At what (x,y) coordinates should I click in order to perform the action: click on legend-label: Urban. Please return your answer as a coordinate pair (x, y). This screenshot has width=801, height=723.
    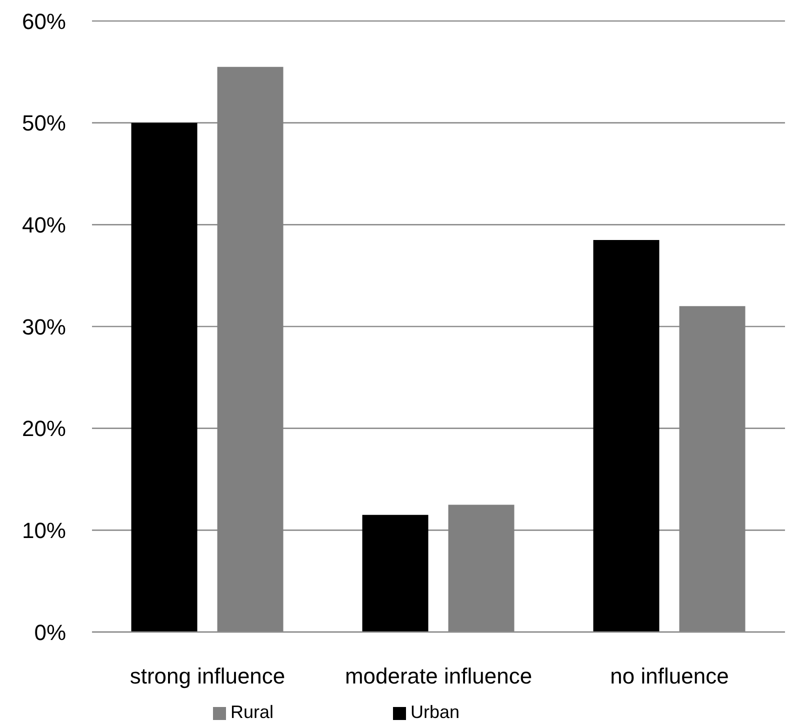
    Looking at the image, I should click on (435, 712).